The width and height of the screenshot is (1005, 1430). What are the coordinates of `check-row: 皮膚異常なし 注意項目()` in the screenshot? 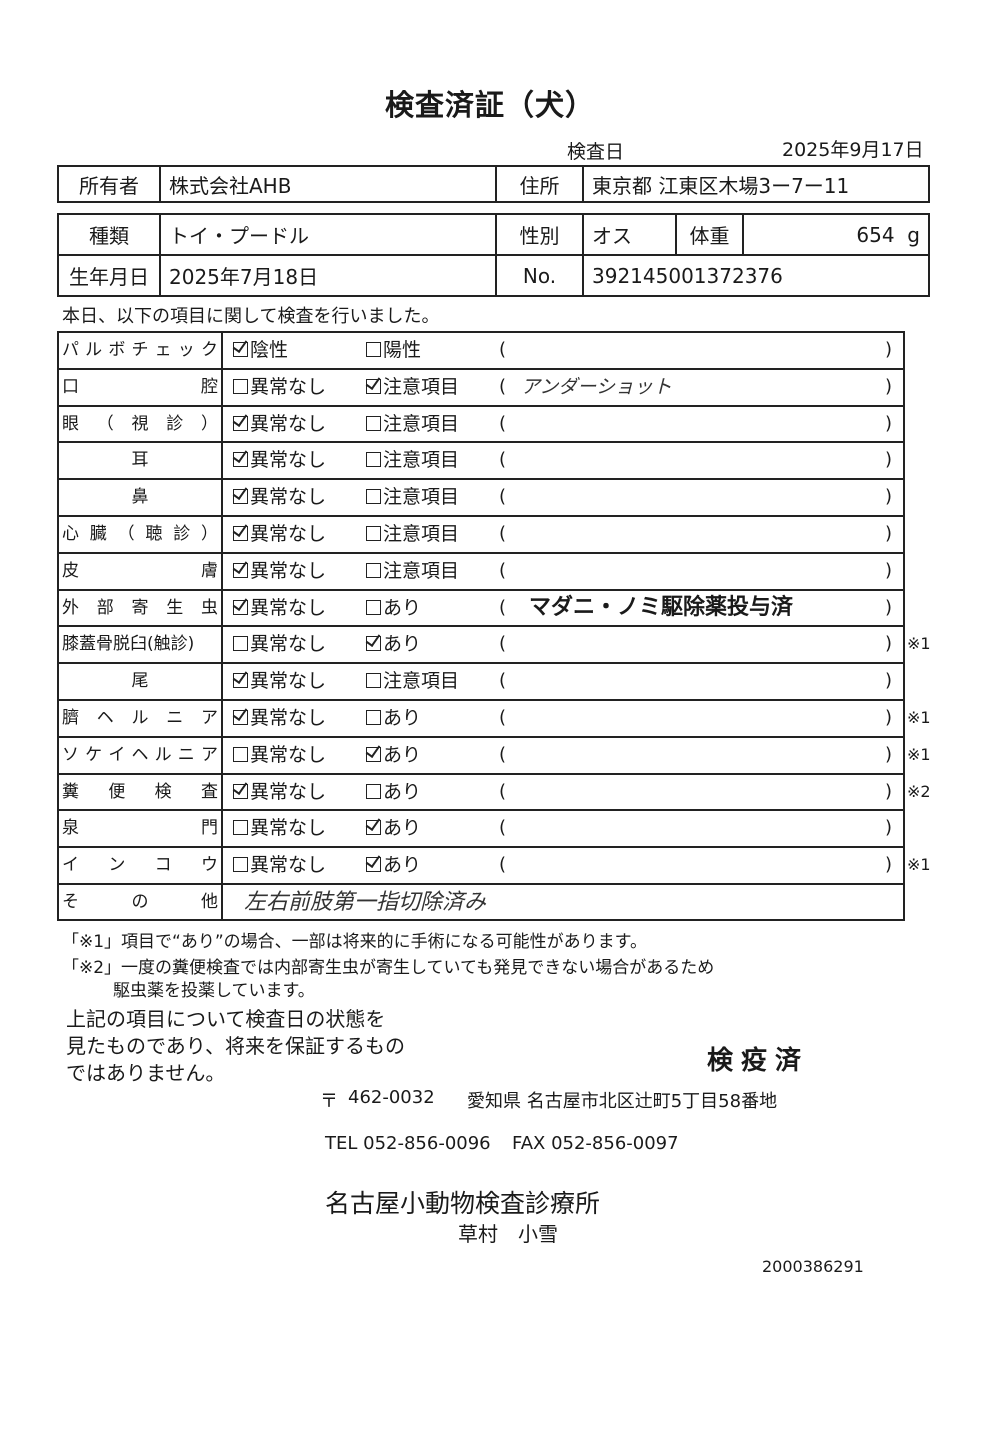 It's located at (481, 572).